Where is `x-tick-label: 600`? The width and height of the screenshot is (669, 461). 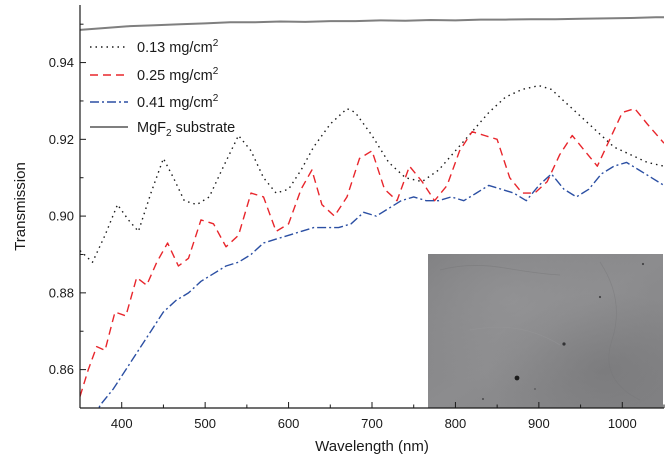 x-tick-label: 600 is located at coordinates (289, 423).